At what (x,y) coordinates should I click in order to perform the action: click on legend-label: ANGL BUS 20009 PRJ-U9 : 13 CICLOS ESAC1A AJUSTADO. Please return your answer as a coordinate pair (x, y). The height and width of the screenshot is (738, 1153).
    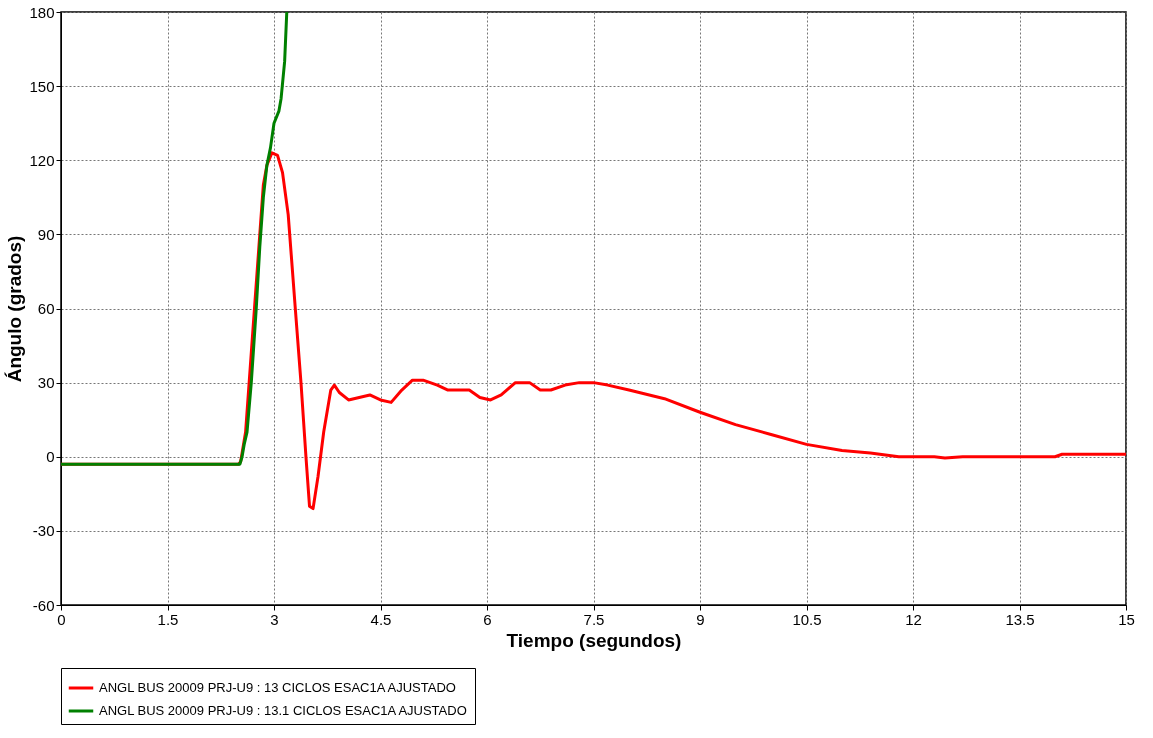
    Looking at the image, I should click on (277, 687).